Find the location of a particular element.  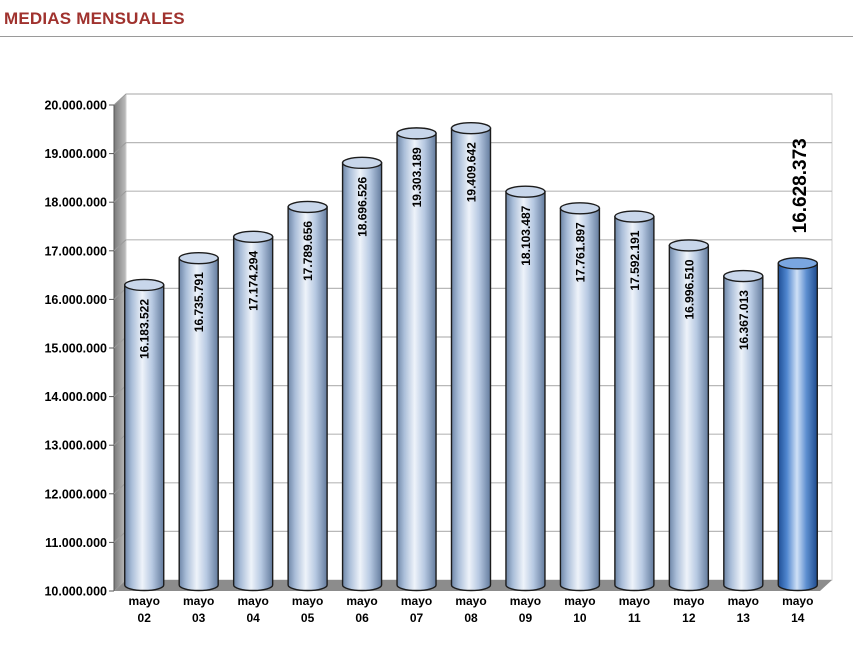

data-label: 17.174.294 is located at coordinates (254, 281).